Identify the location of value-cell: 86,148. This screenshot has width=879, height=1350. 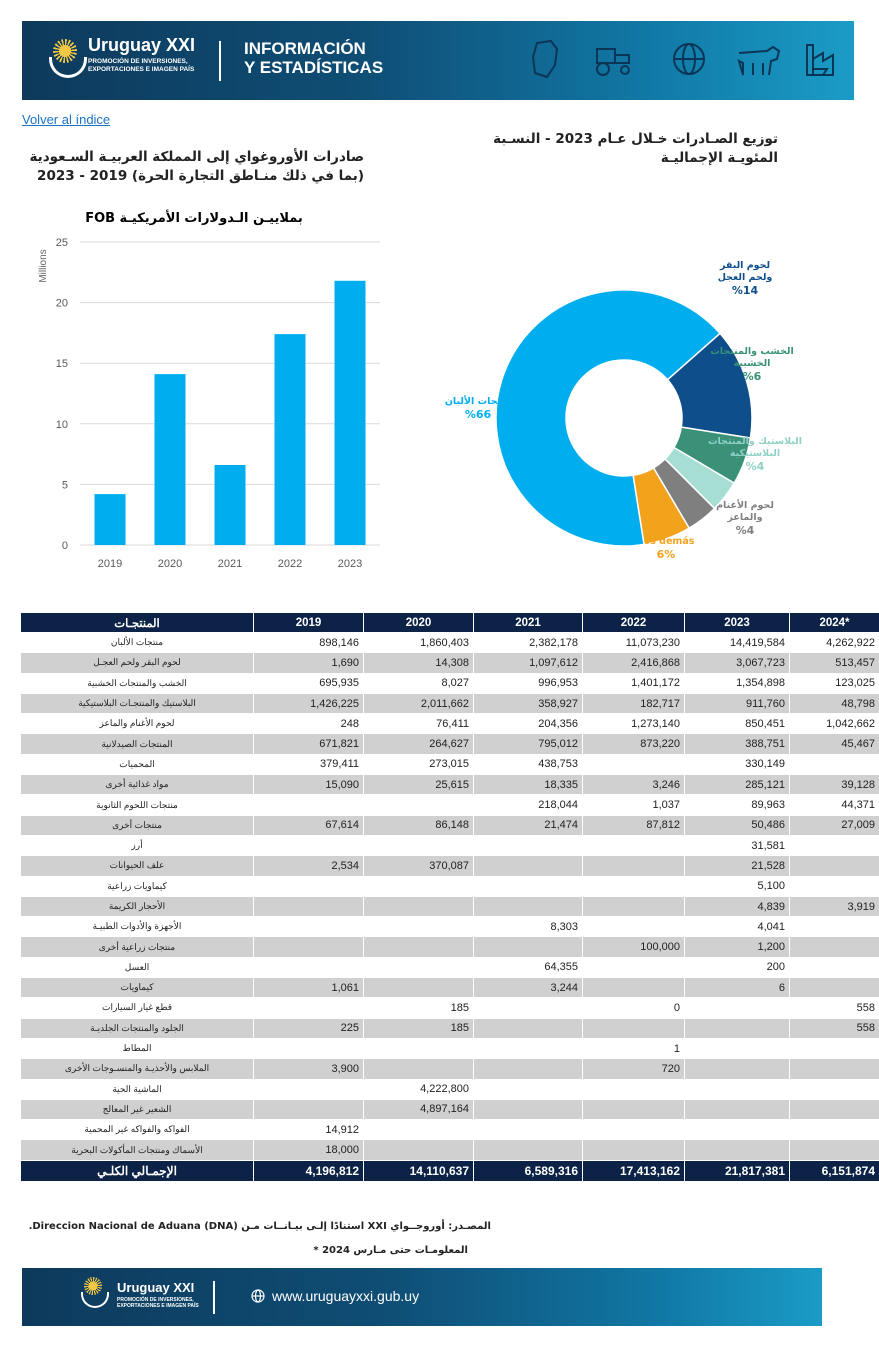
(418, 825).